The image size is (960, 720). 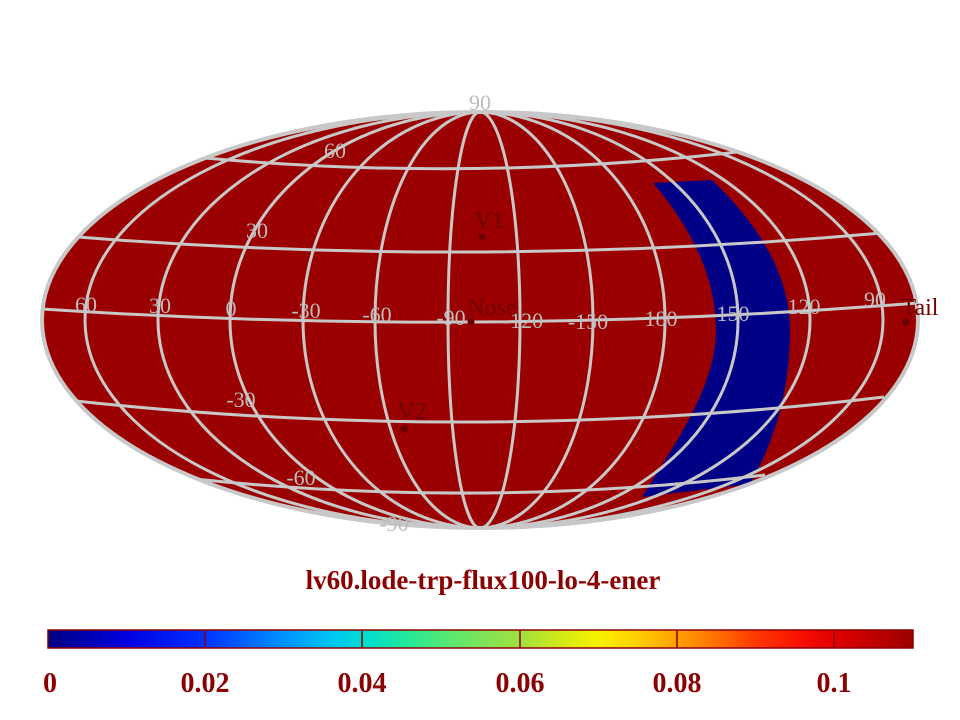 What do you see at coordinates (483, 580) in the screenshot?
I see `figure-title: lv60.lode-trp-flux100-lo-4-ener` at bounding box center [483, 580].